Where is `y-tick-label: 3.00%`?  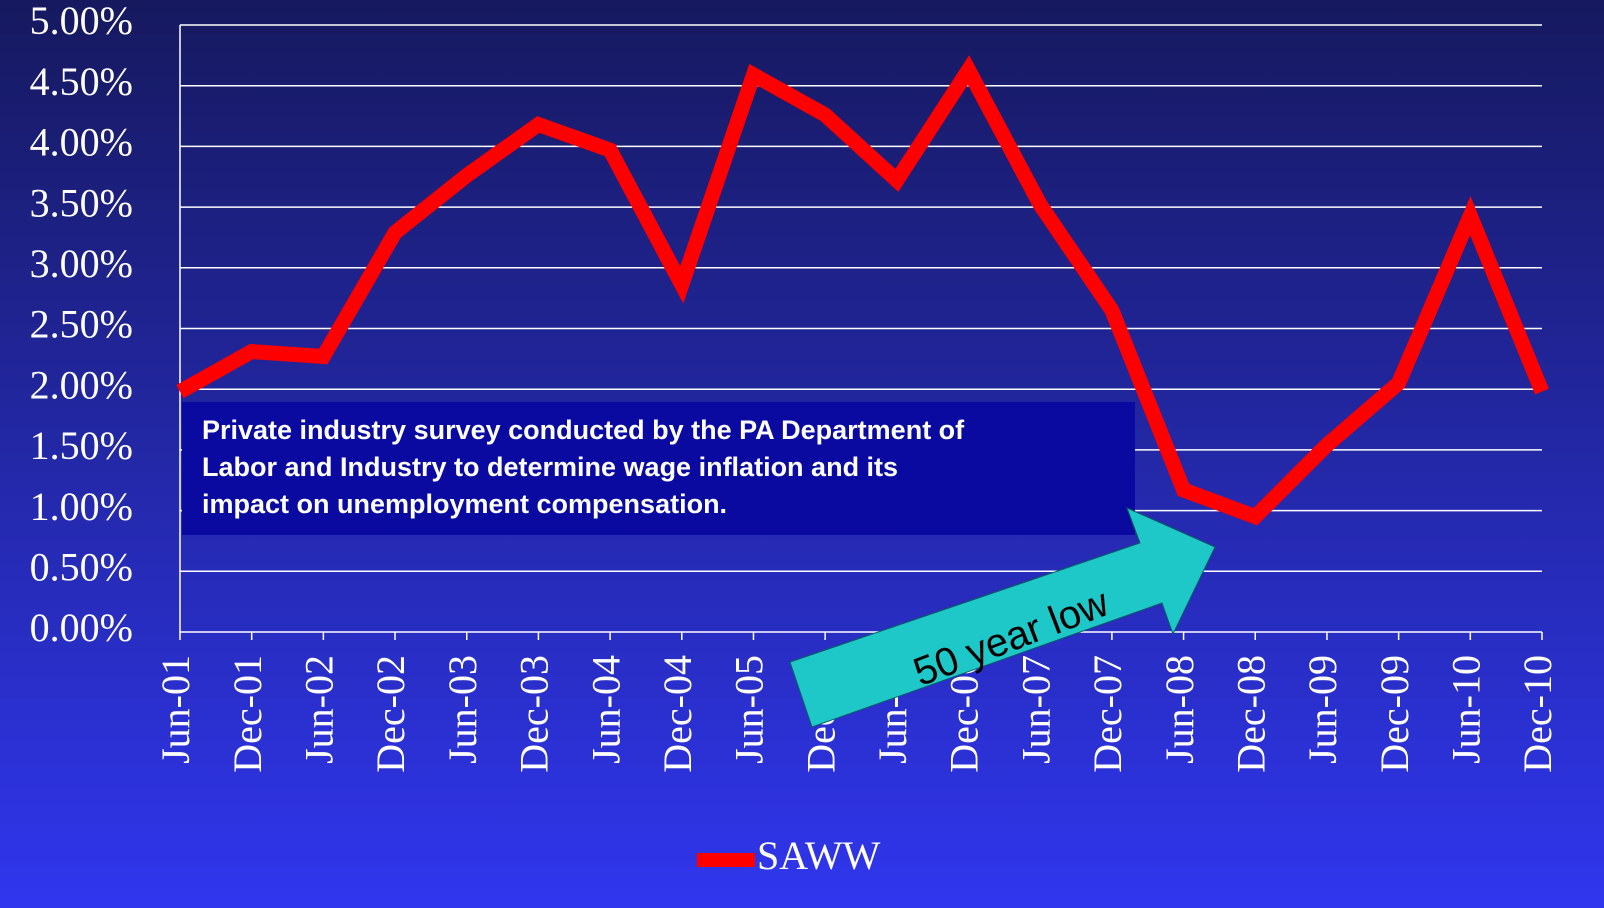
y-tick-label: 3.00% is located at coordinates (81, 263).